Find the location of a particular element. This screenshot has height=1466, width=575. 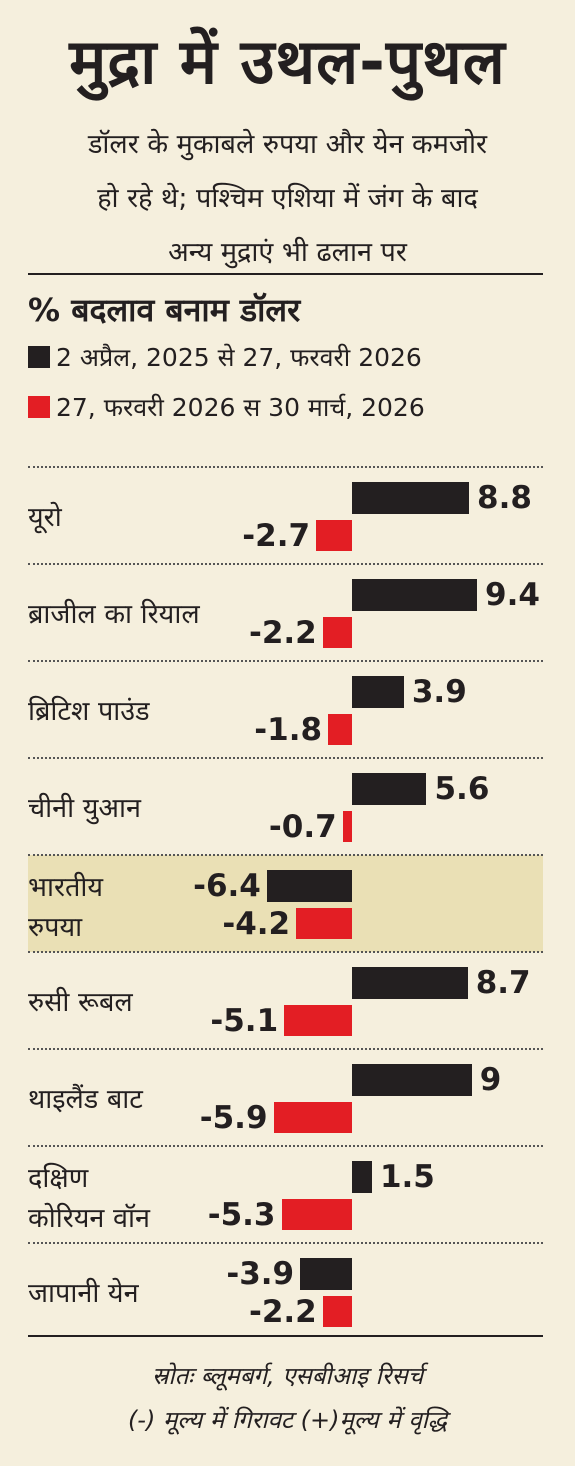

category-label-line: रुसी रूबल is located at coordinates (80, 1002).